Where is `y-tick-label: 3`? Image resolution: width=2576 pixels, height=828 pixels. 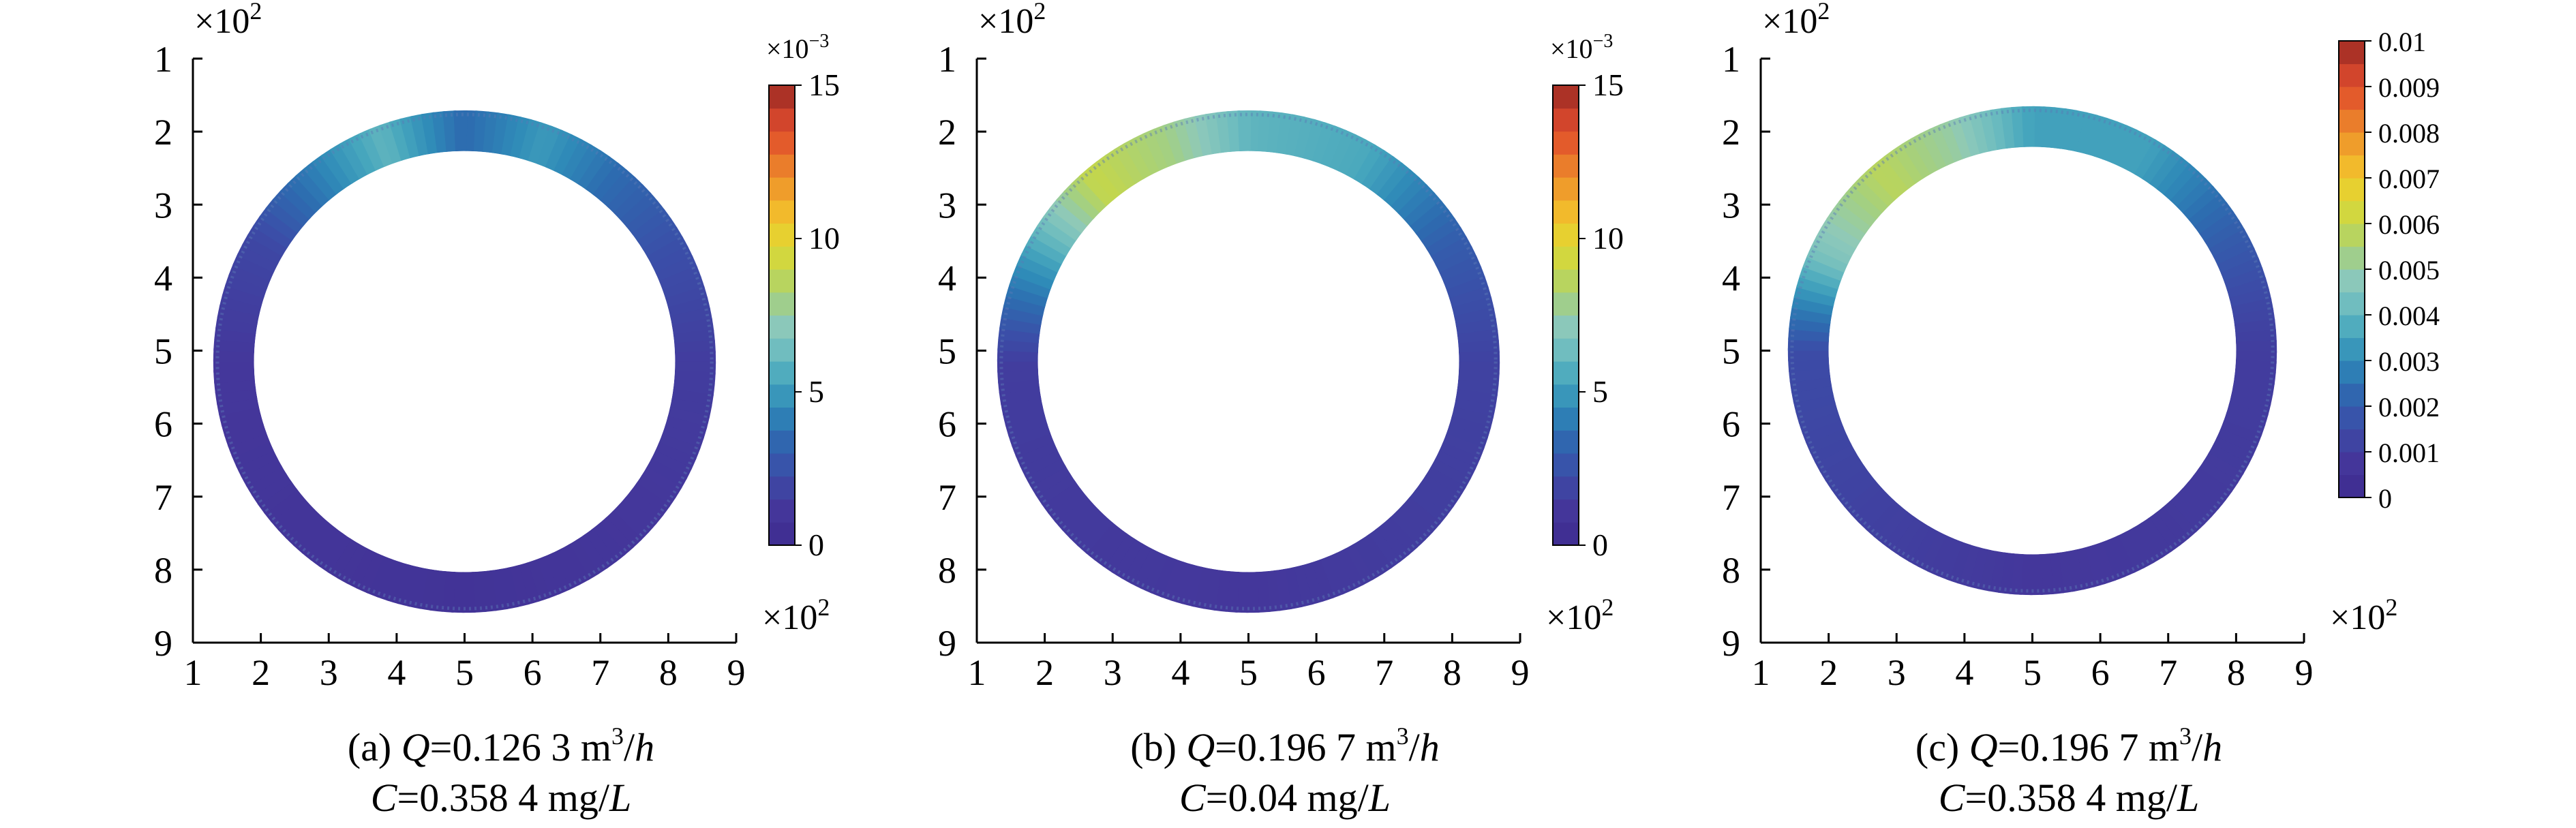 y-tick-label: 3 is located at coordinates (163, 205).